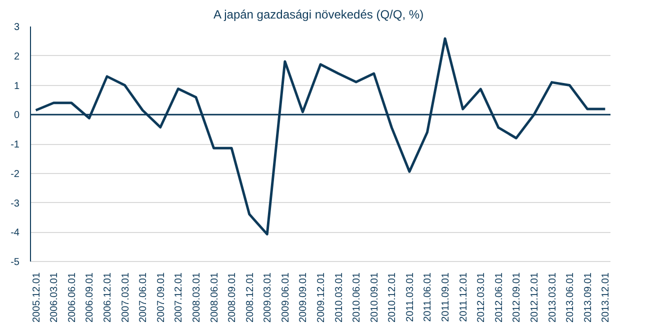 This screenshot has height=330, width=645. I want to click on x-tick-label: 2009.06.01, so click(286, 297).